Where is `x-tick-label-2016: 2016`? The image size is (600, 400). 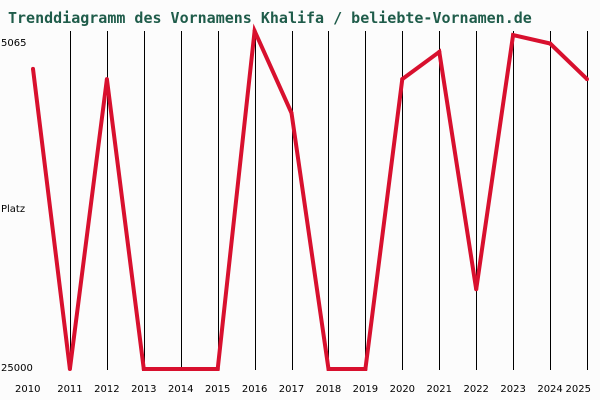 x-tick-label-2016: 2016 is located at coordinates (254, 389).